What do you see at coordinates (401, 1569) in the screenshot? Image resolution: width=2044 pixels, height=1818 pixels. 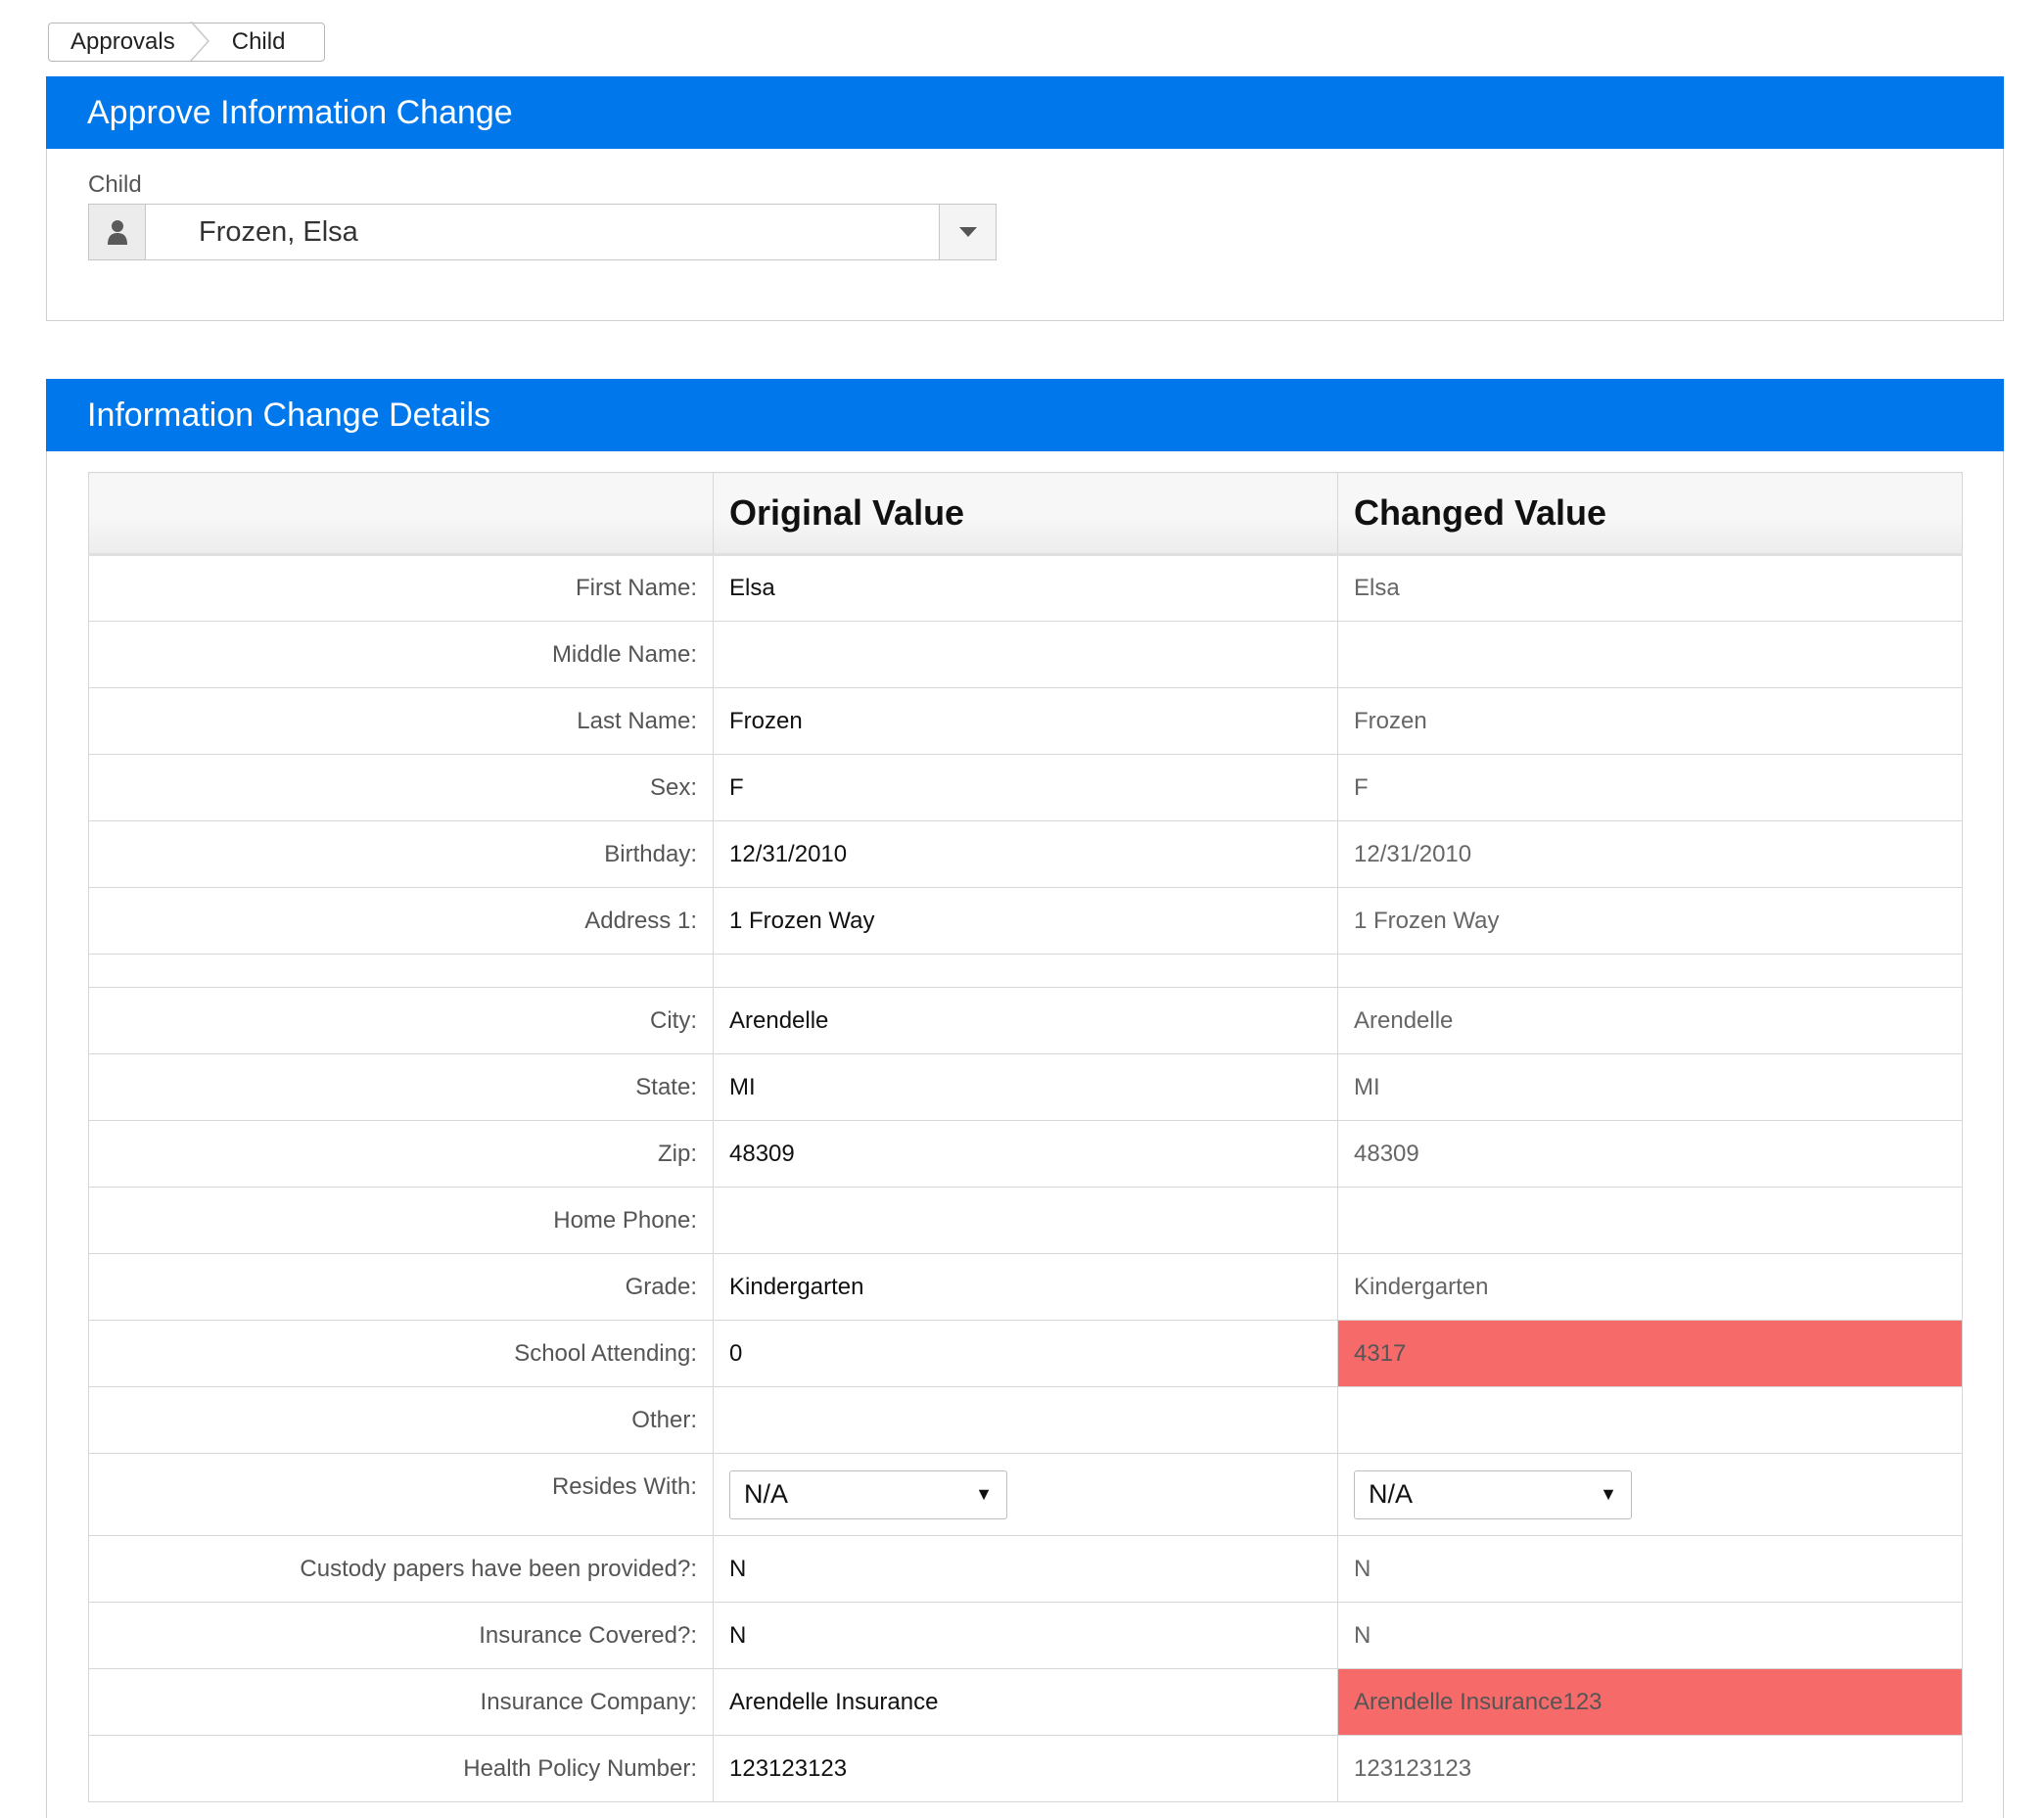 I see `row-label: Custody papers have been provided?:` at bounding box center [401, 1569].